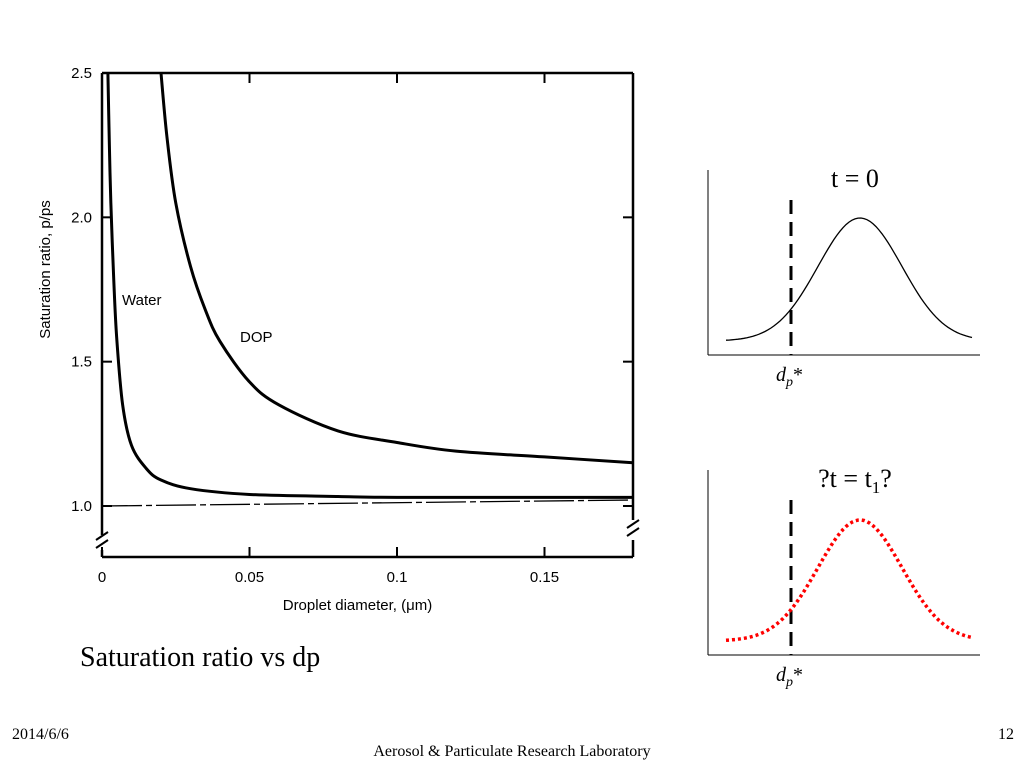  Describe the element at coordinates (141, 300) in the screenshot. I see `series-water-label: Water` at that location.